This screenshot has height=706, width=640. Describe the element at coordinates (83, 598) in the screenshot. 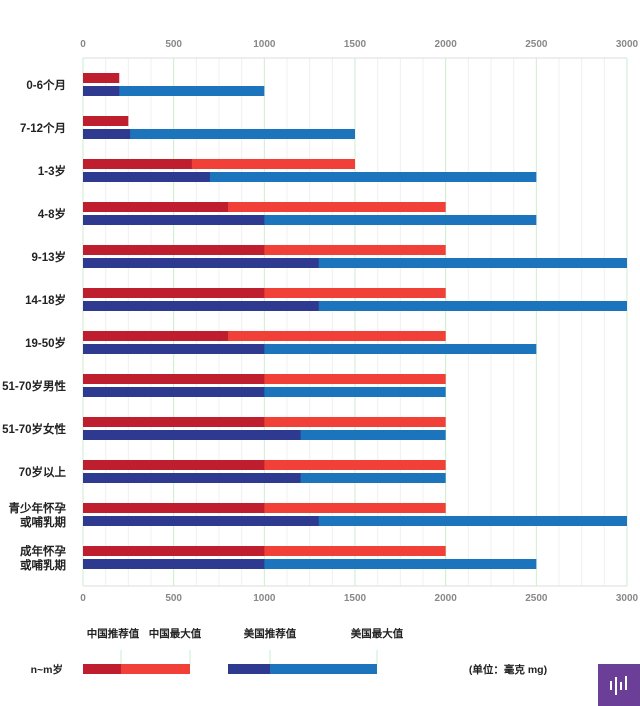

I see `x-tick-label-bottom: 0` at that location.